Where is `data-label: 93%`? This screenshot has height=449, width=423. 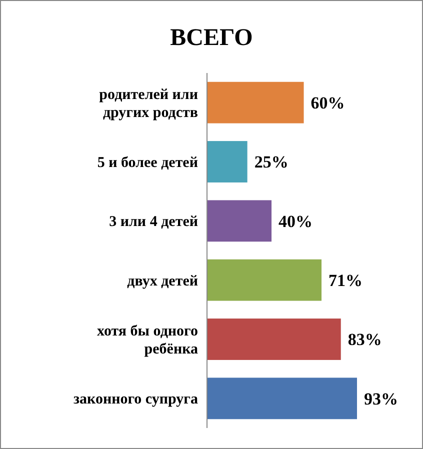 data-label: 93% is located at coordinates (381, 398).